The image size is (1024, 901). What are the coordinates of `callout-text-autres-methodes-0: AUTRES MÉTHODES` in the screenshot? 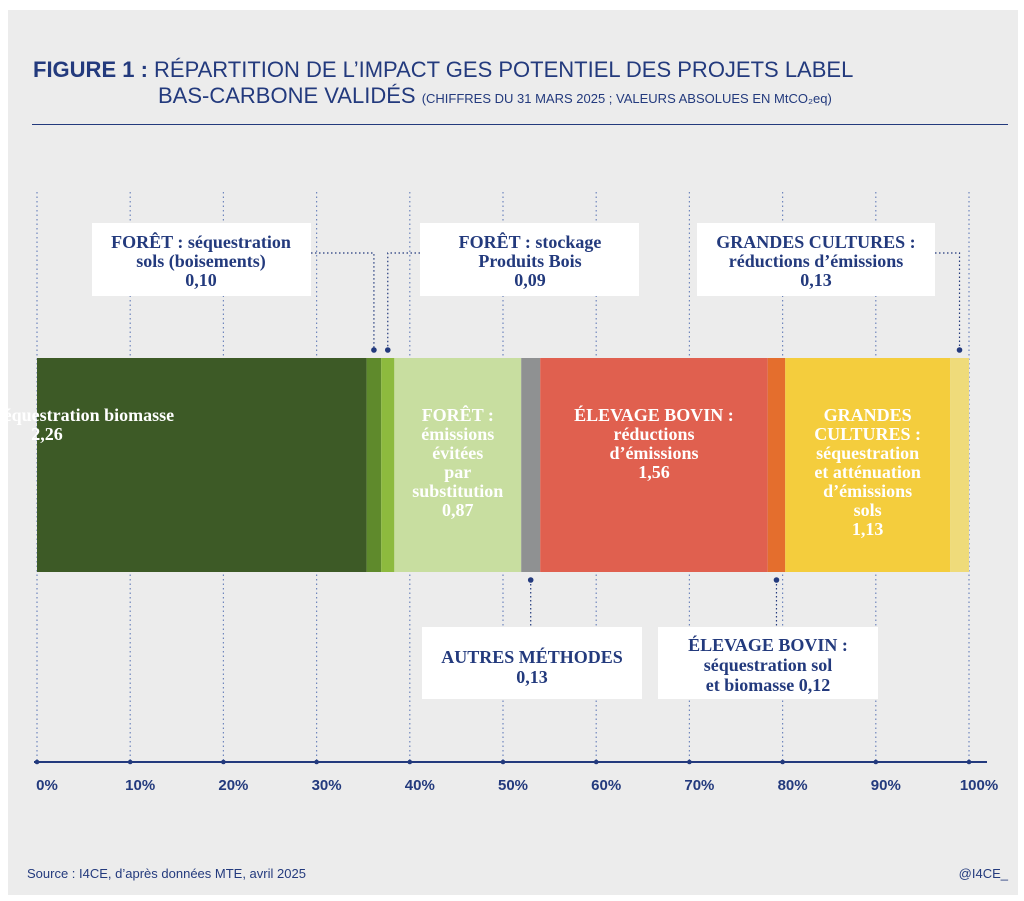 It's located at (532, 656).